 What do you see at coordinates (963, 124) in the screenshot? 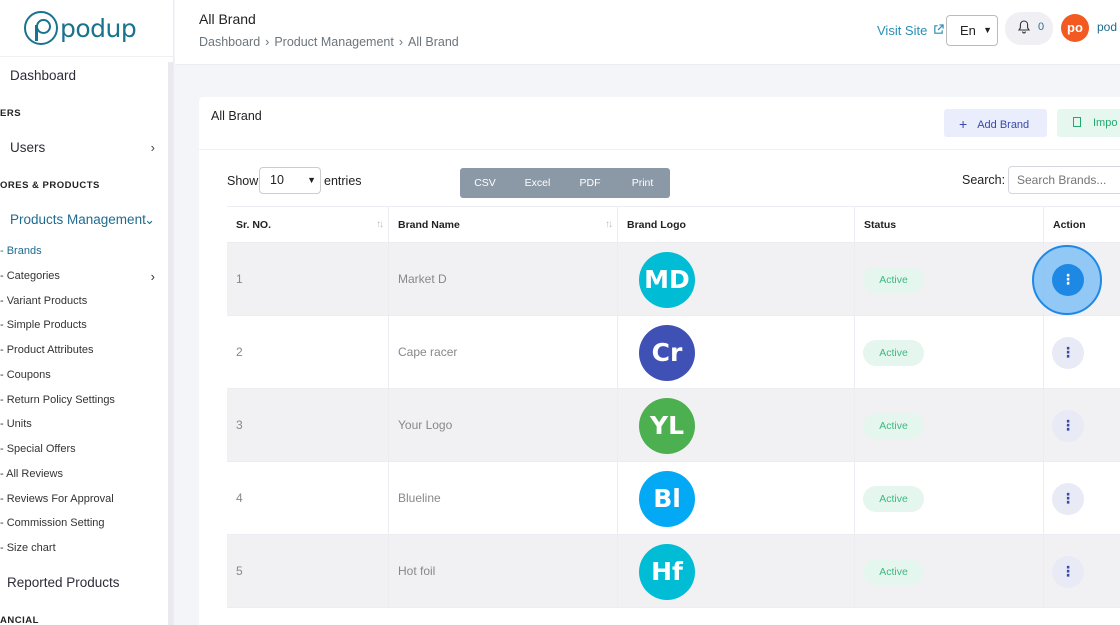
I see `plus-icon: +` at bounding box center [963, 124].